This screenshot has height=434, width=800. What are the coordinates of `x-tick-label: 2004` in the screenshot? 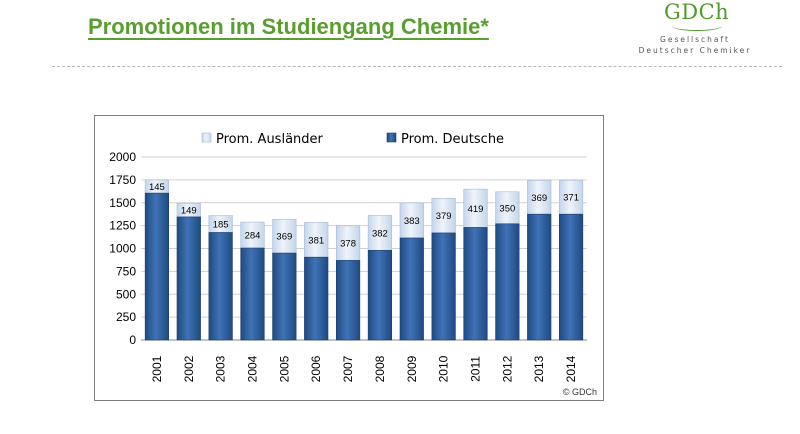 It's located at (253, 368).